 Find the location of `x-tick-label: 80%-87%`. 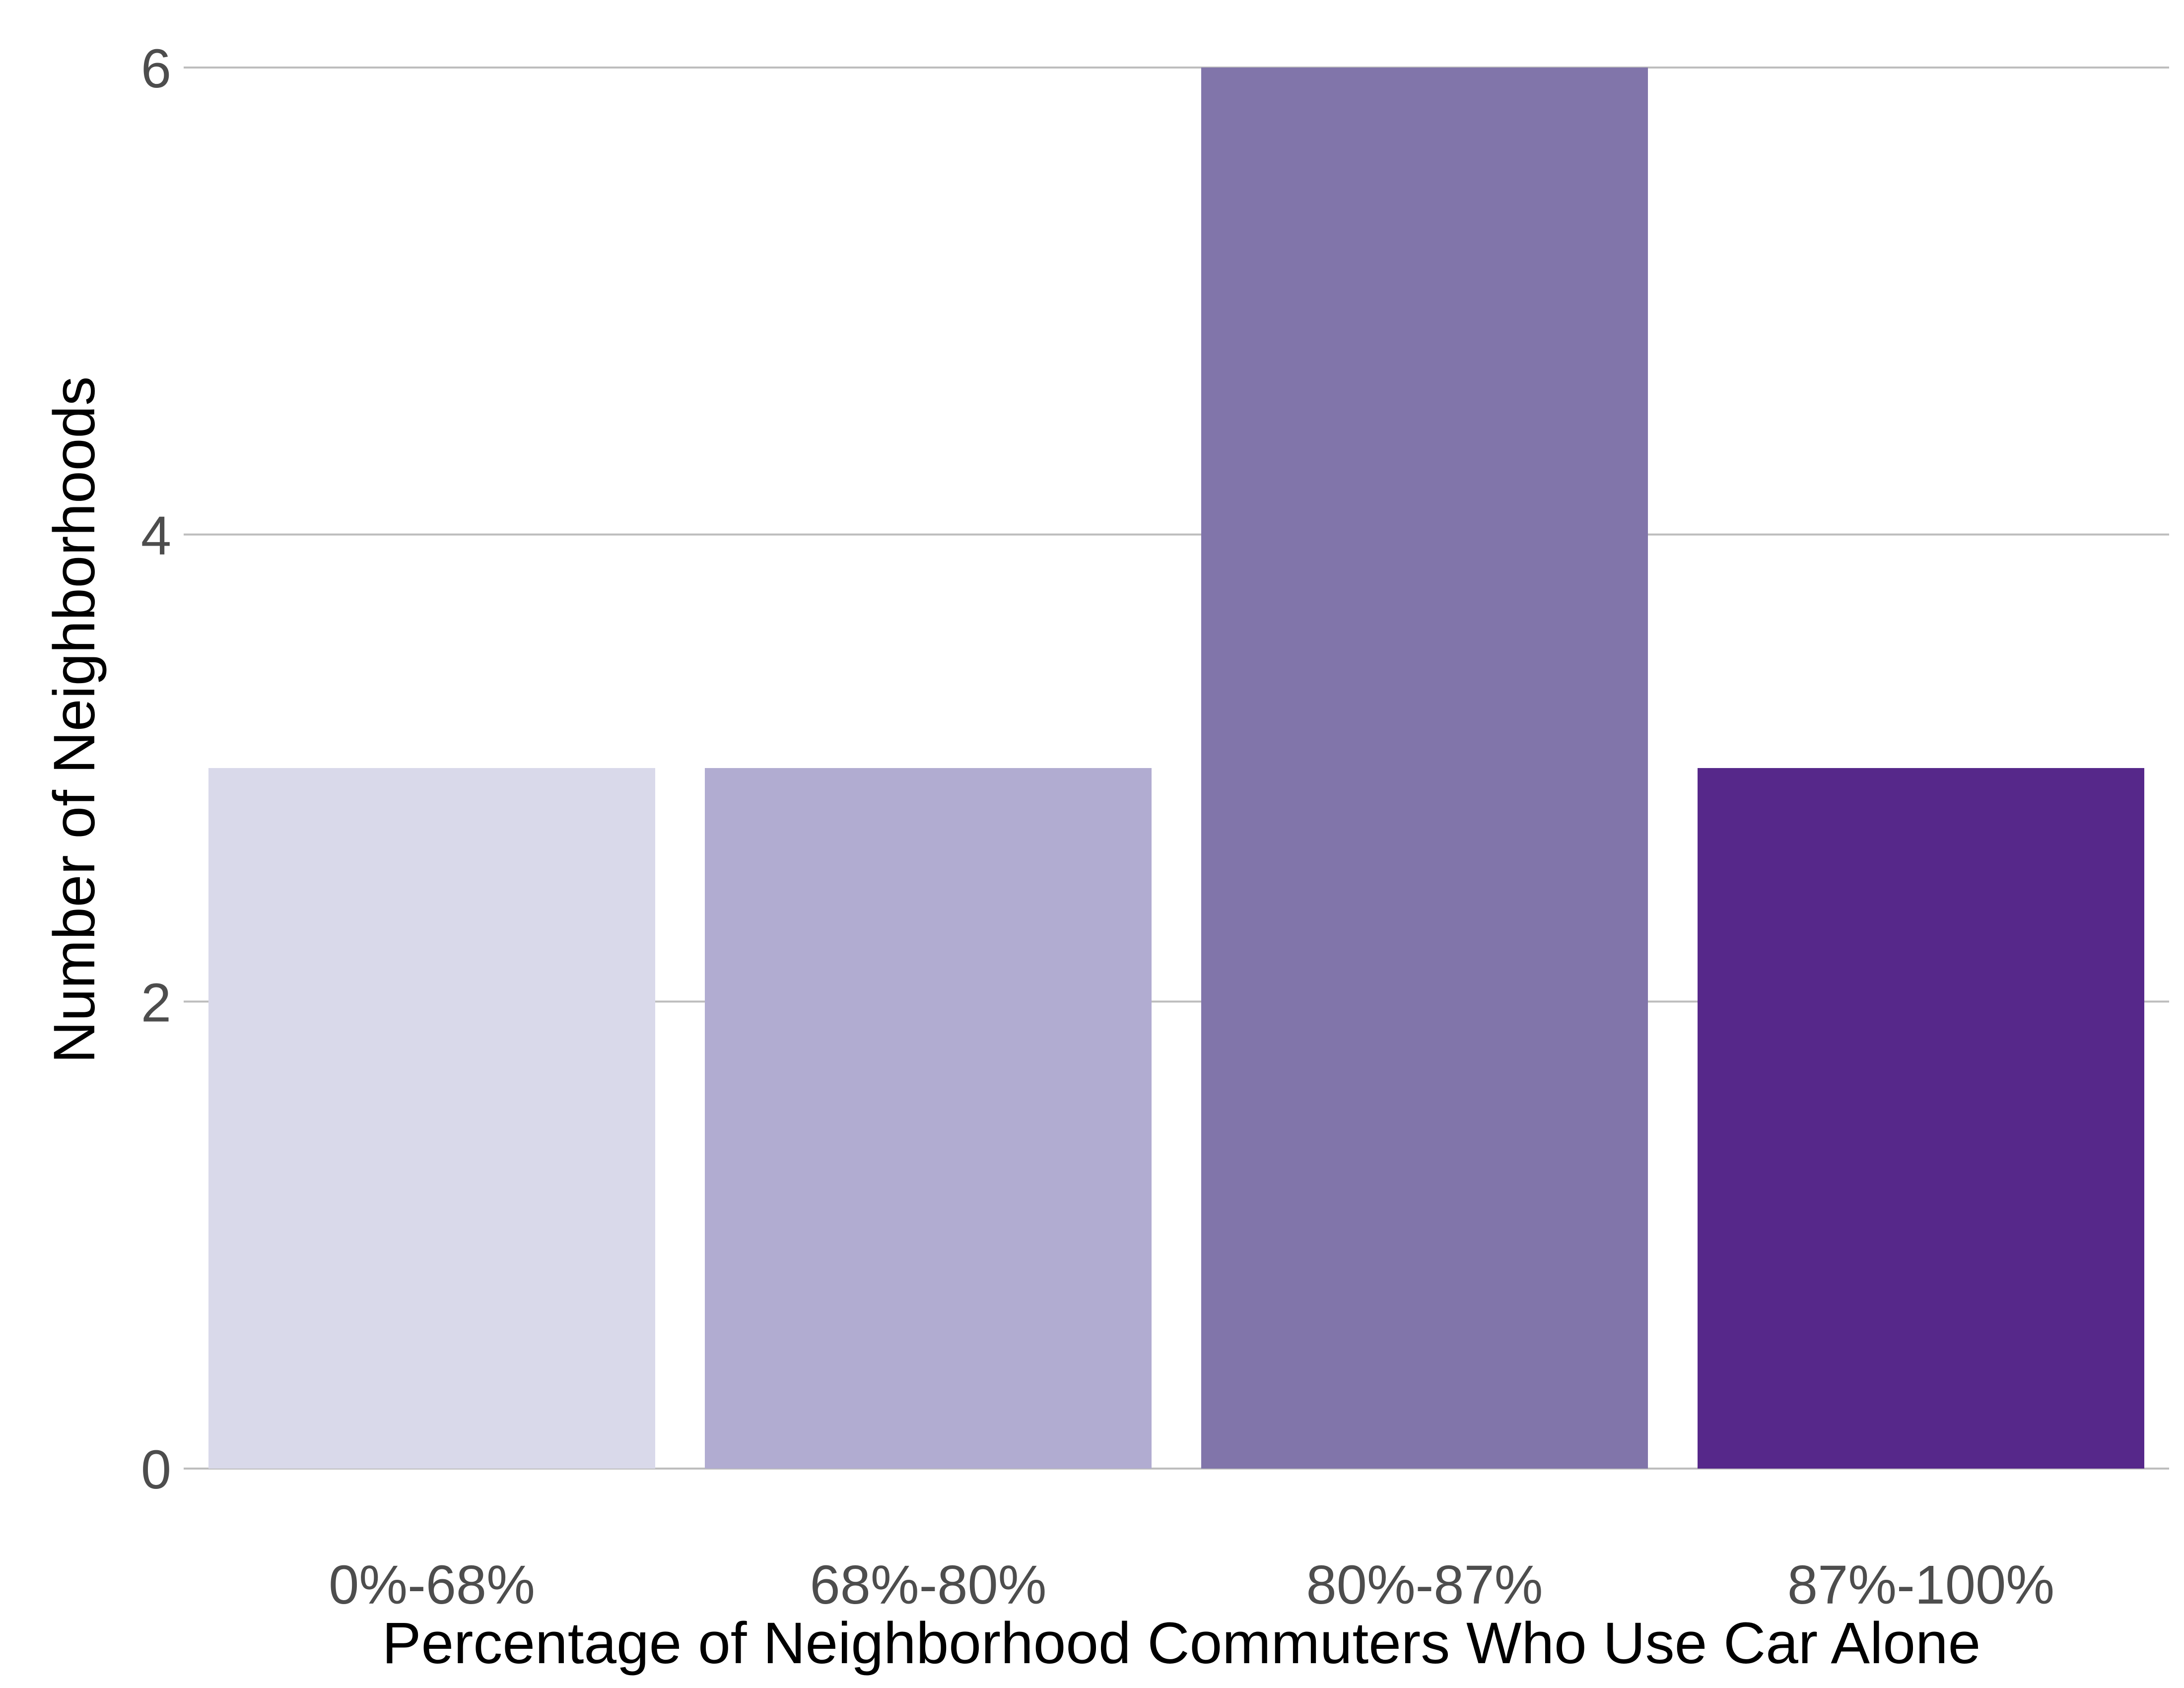

x-tick-label: 80%-87% is located at coordinates (1424, 1585).